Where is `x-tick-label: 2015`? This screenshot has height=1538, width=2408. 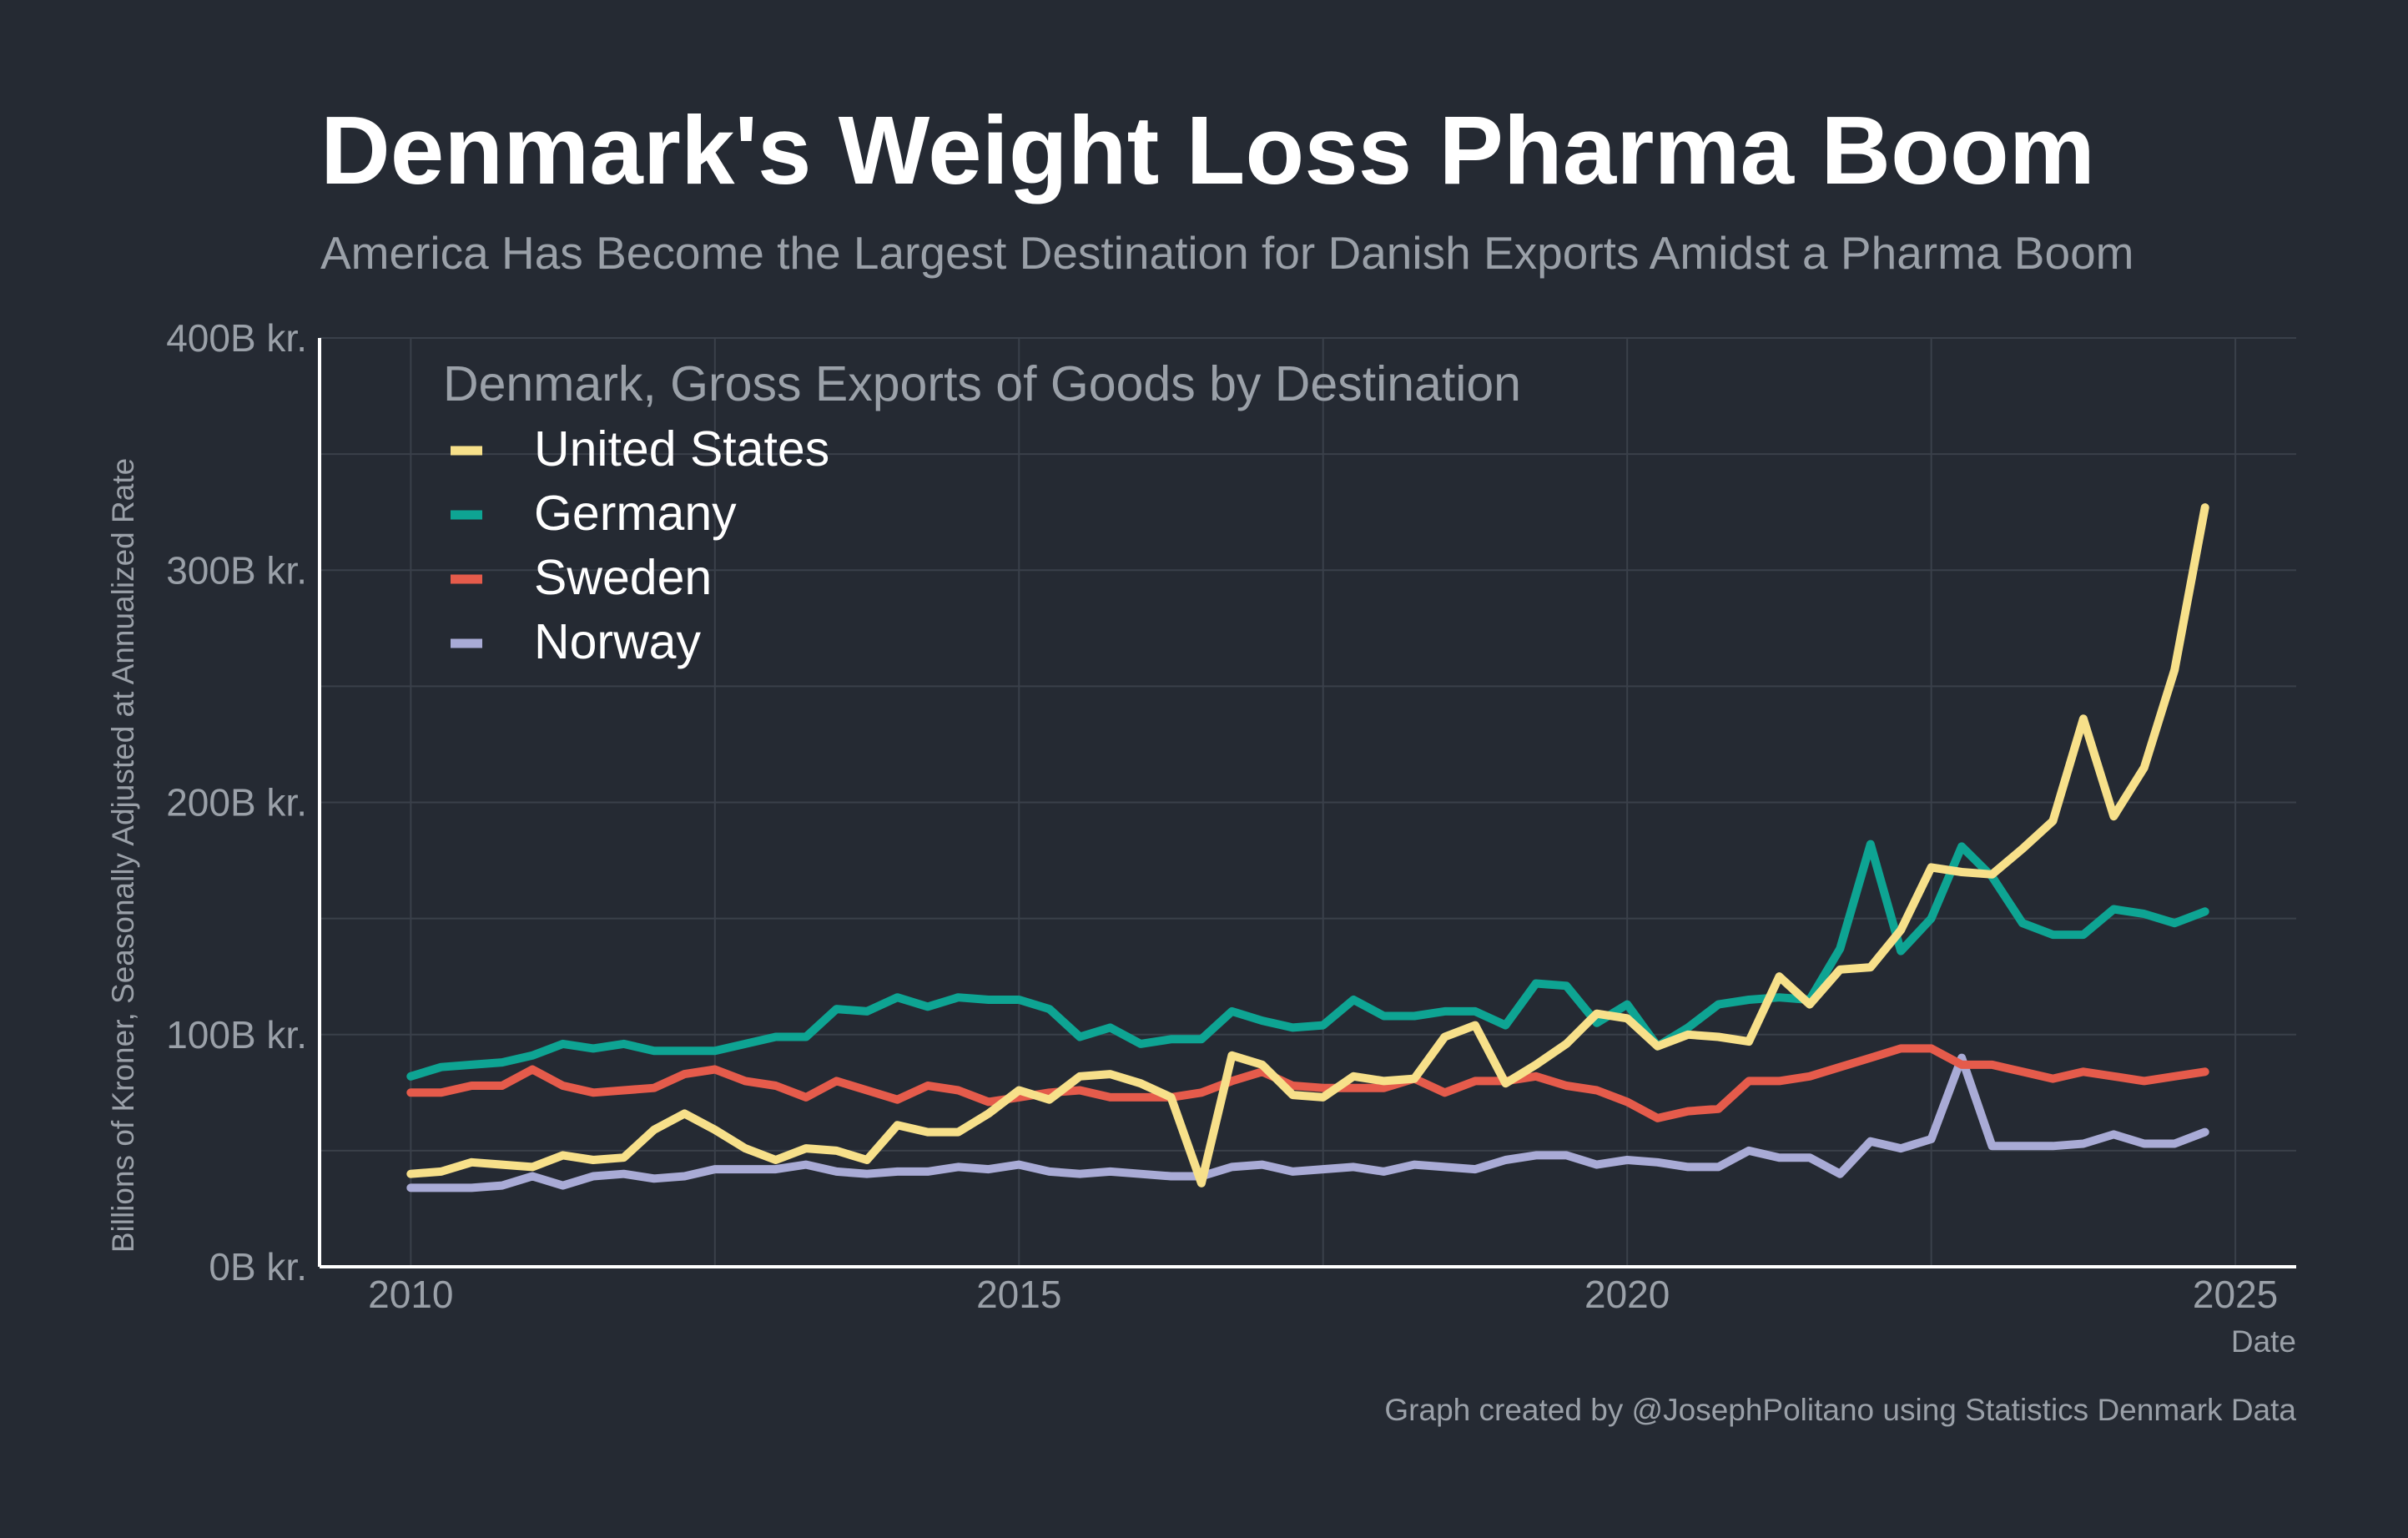 x-tick-label: 2015 is located at coordinates (1018, 1294).